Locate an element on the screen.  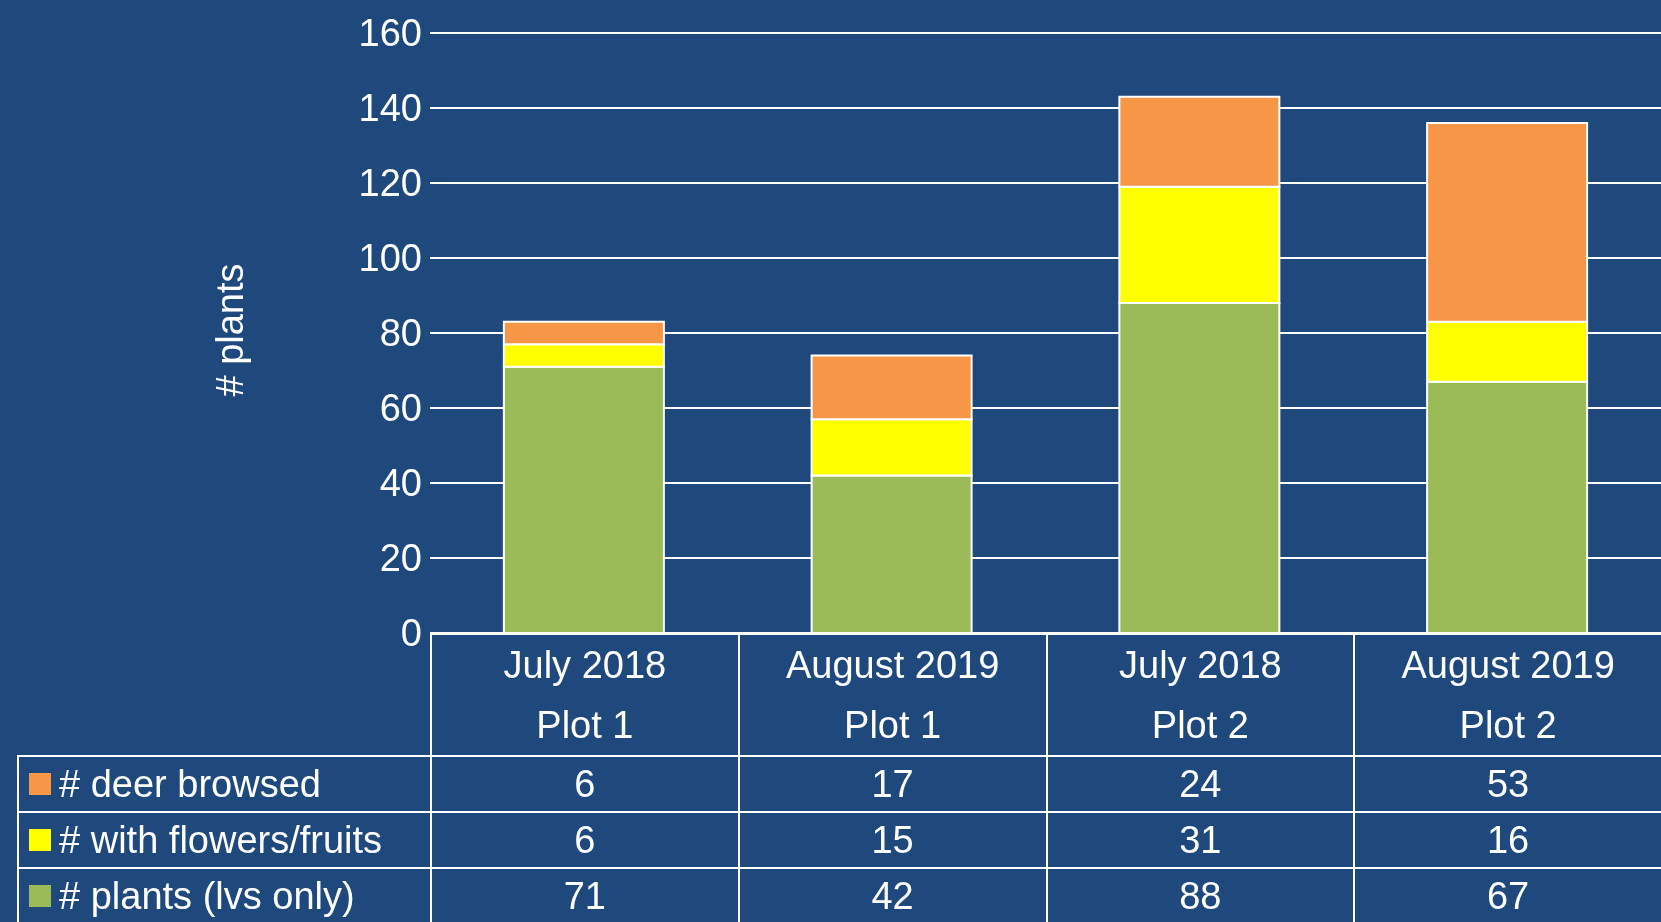
data-label: 53 is located at coordinates (1507, 783).